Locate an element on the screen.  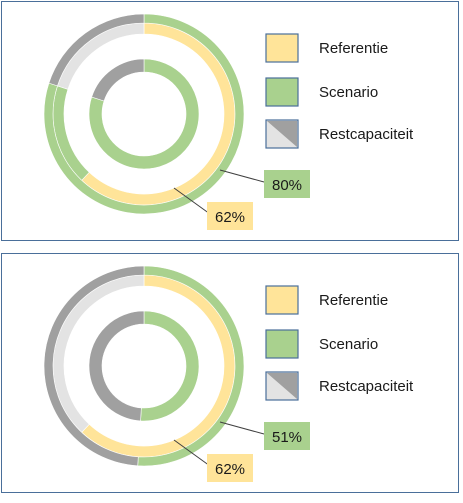
data-label-scenario: 80% is located at coordinates (287, 185).